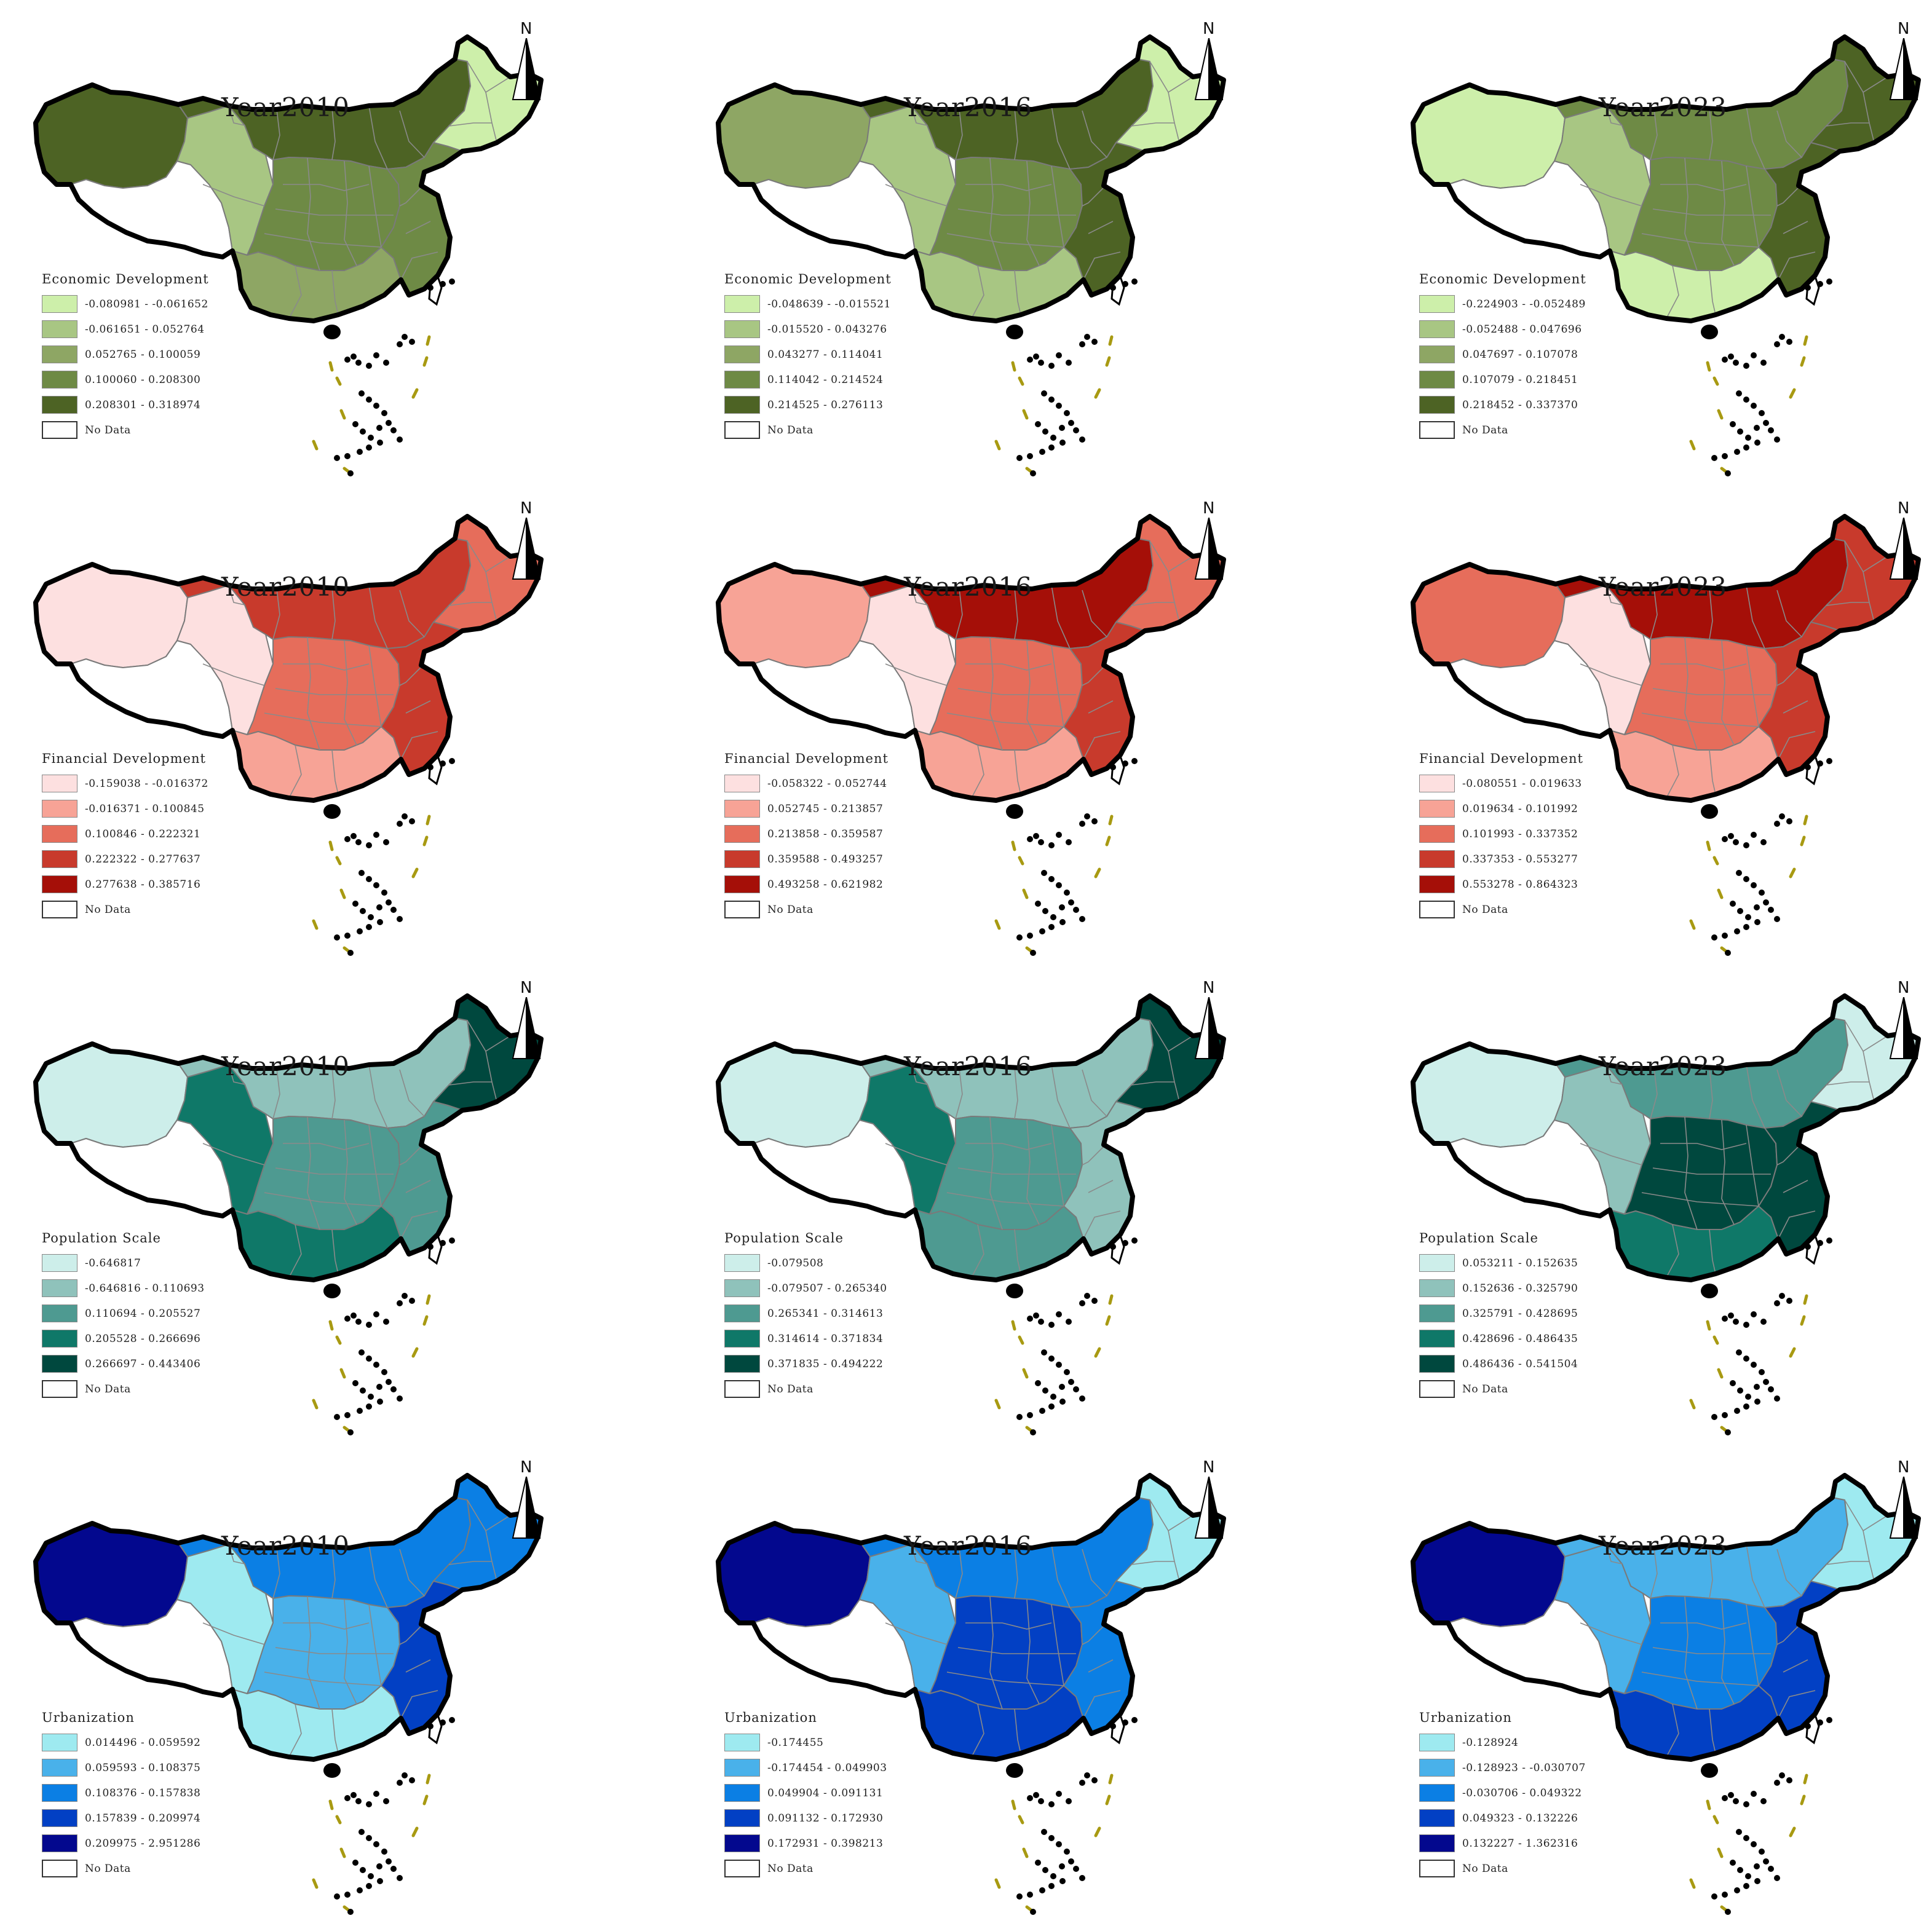 This screenshot has width=1932, height=1918. Describe the element at coordinates (825, 1844) in the screenshot. I see `legend-range-label: 0.172931 - 0.398213` at that location.